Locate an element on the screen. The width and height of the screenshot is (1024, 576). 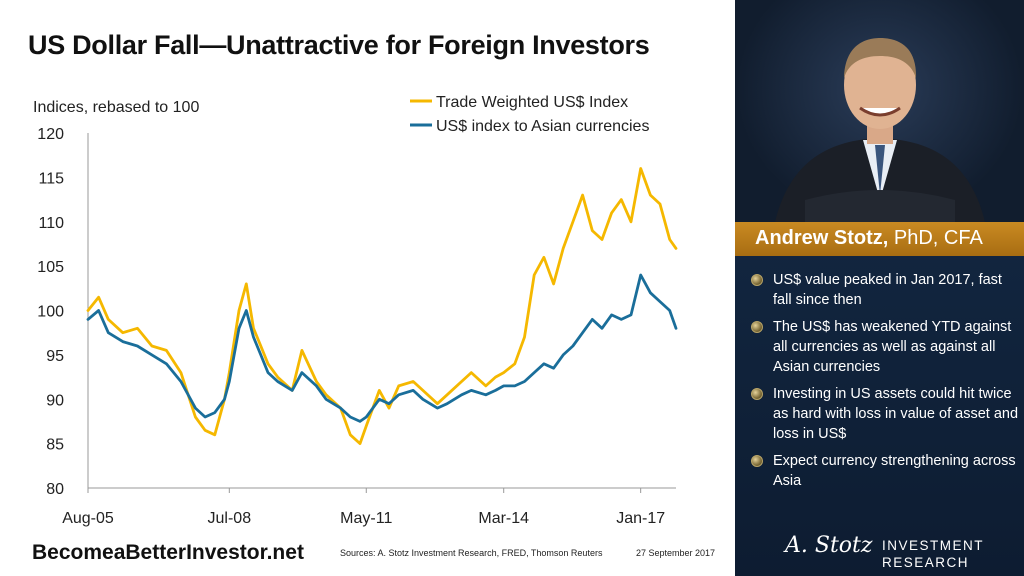
y-tick-label: 110 is located at coordinates (51, 223).